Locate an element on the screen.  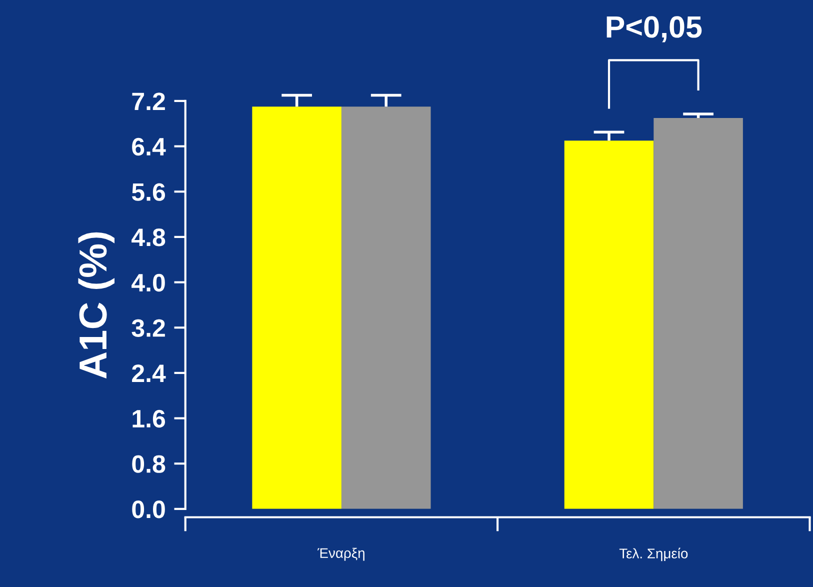
text: P<0,05 is located at coordinates (654, 29).